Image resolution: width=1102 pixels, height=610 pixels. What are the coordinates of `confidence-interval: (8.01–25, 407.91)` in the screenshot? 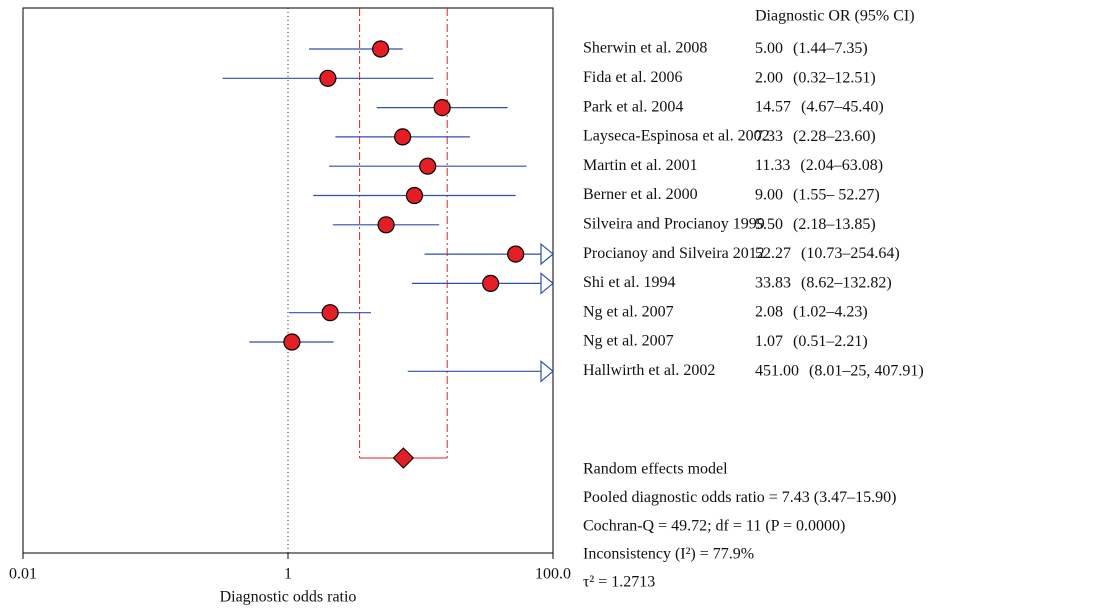 It's located at (866, 370).